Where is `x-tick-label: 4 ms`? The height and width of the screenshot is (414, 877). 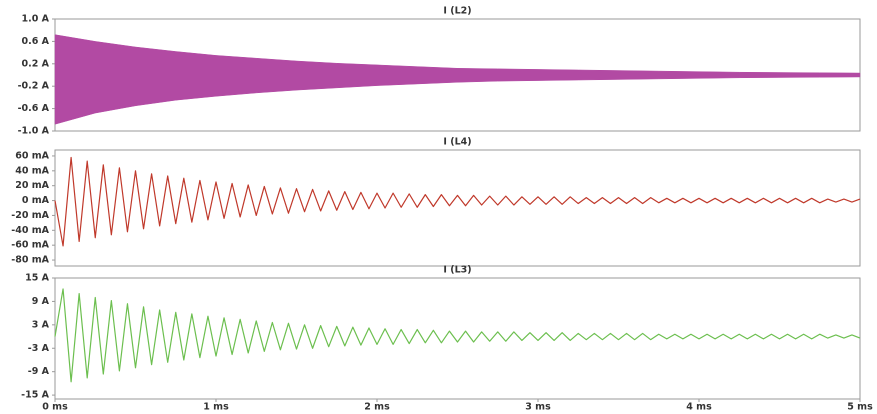 x-tick-label: 4 ms is located at coordinates (699, 407).